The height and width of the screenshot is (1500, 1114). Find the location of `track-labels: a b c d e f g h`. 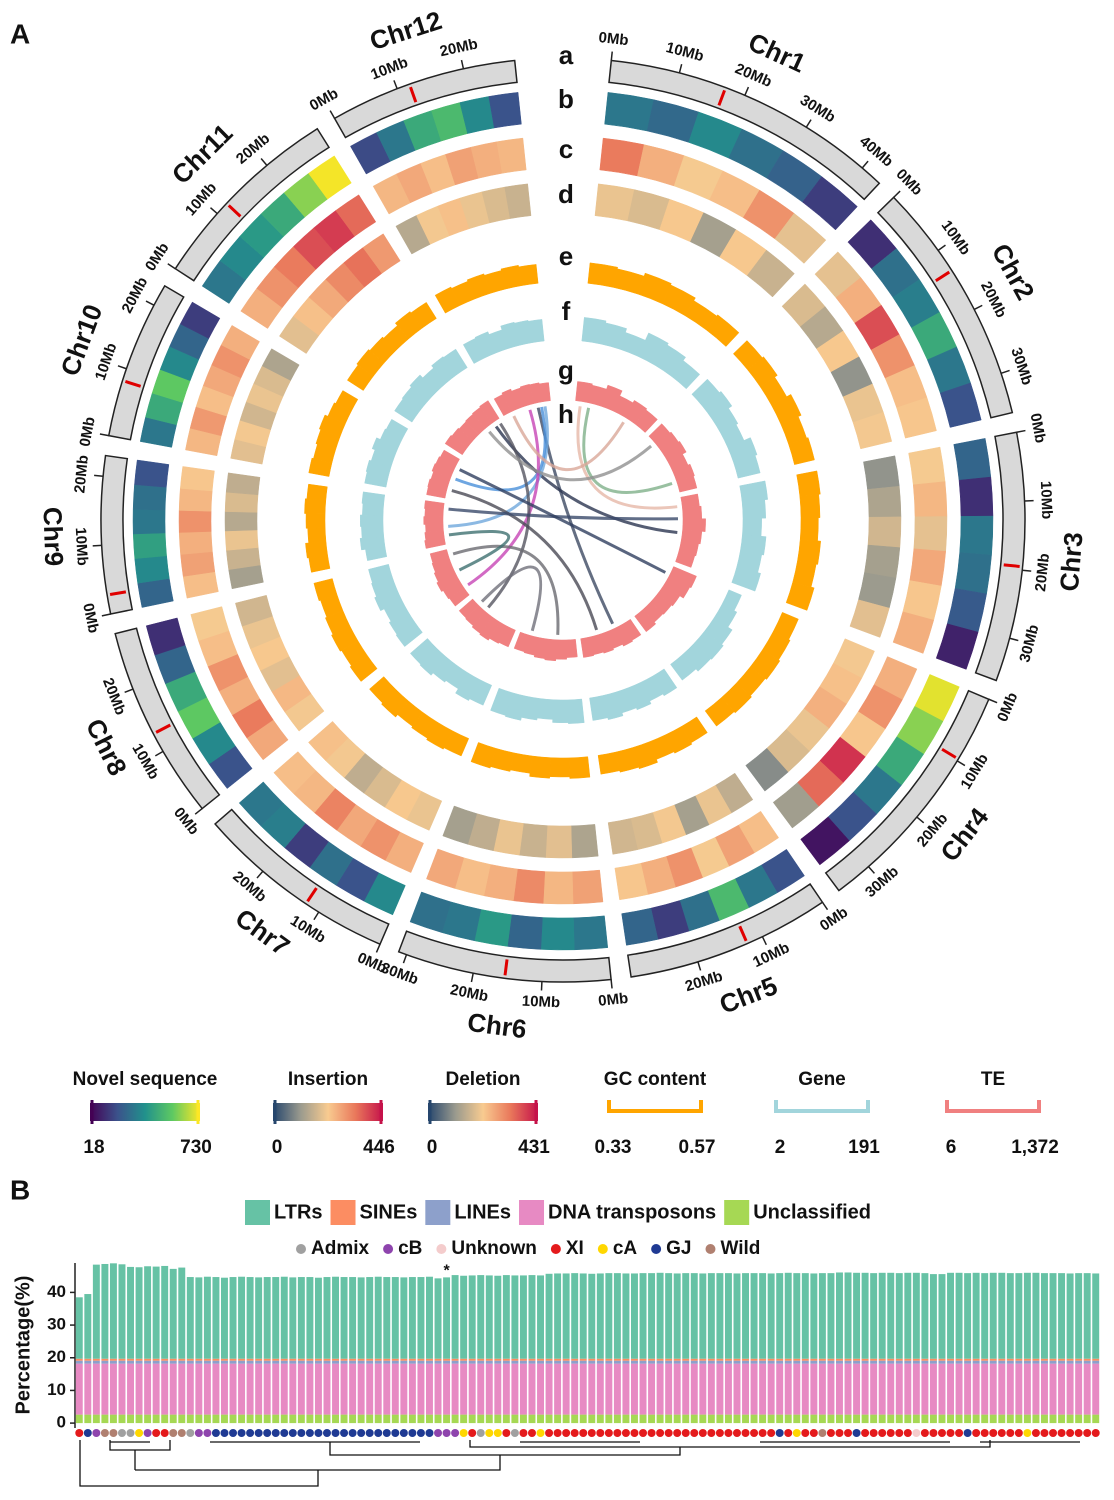

track-labels: a b c d e f g h is located at coordinates (566, 234).